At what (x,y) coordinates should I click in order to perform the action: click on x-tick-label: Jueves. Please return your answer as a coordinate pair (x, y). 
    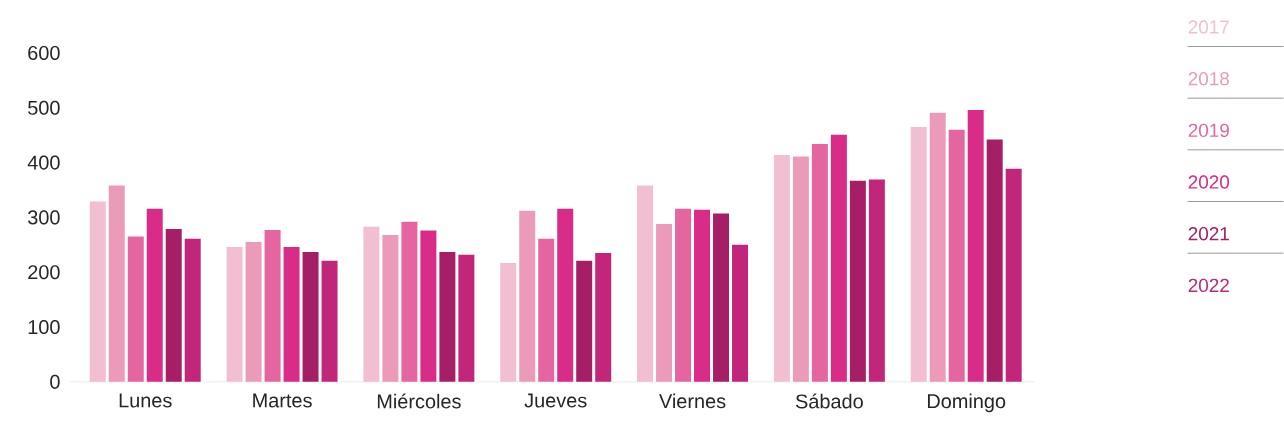
    Looking at the image, I should click on (555, 400).